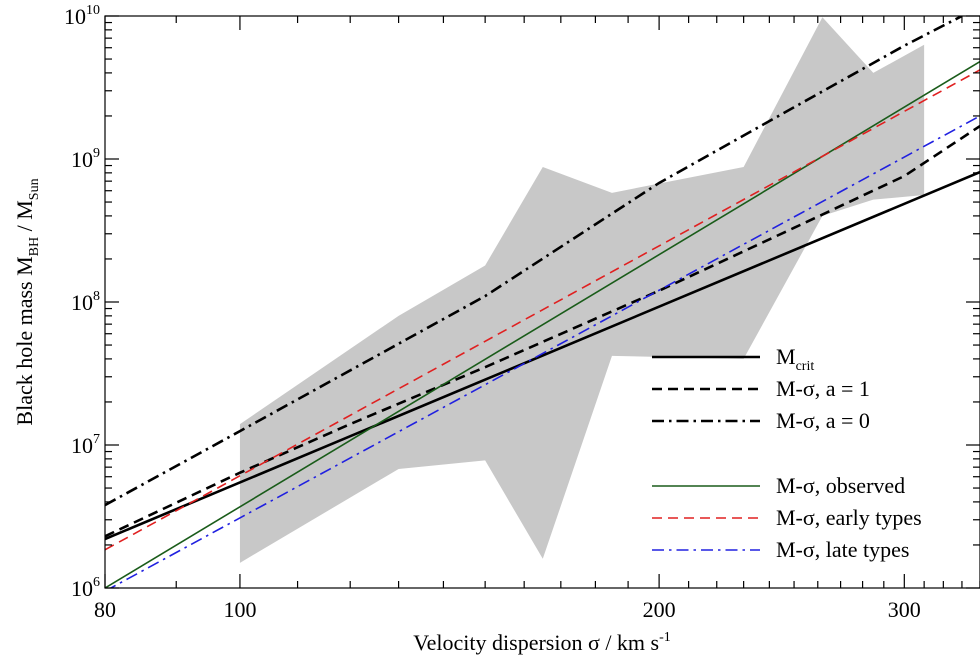 Image resolution: width=980 pixels, height=666 pixels. I want to click on legend-label: M-σ, a = 0, so click(823, 420).